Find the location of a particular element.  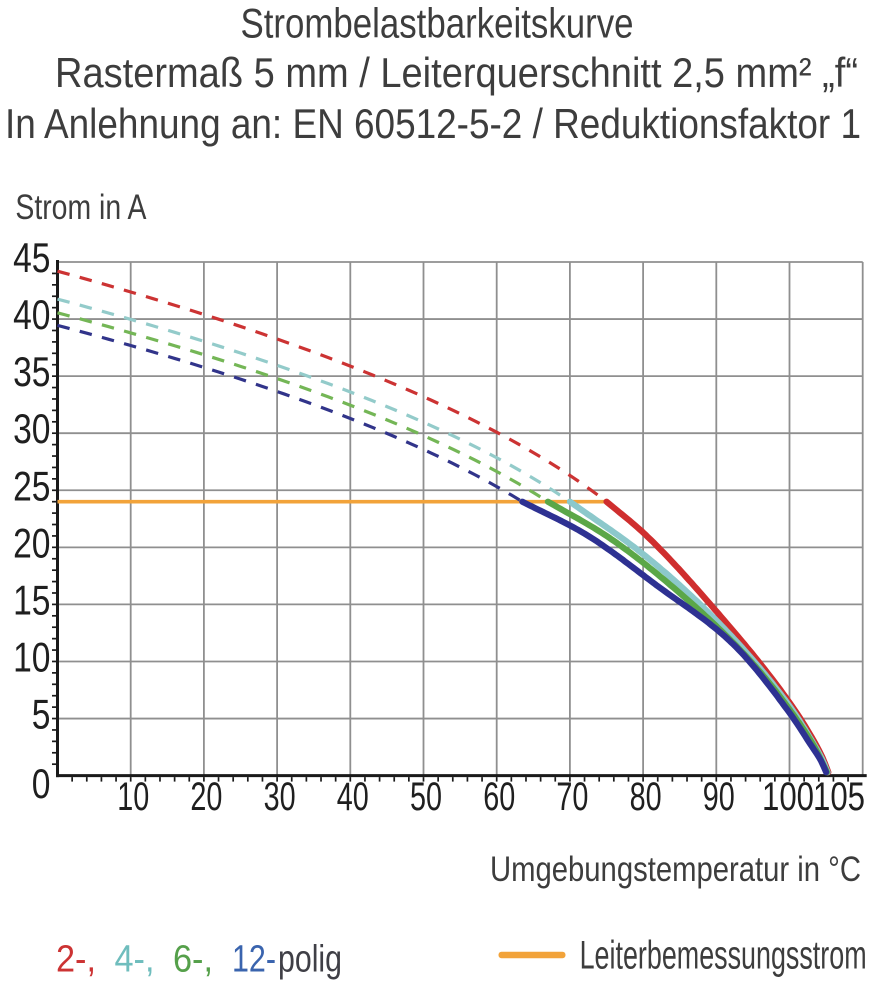

svg-text: 90 is located at coordinates (719, 796).